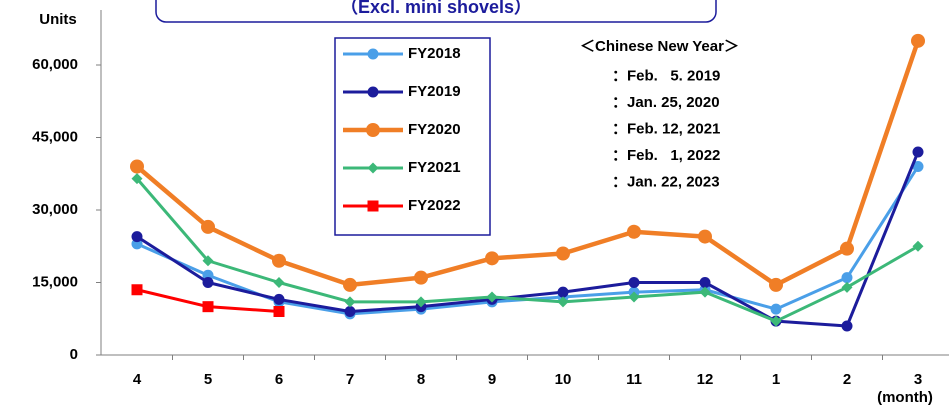 This screenshot has width=949, height=411. What do you see at coordinates (659, 46) in the screenshot?
I see `annotation: ＜Chinese New Year＞` at bounding box center [659, 46].